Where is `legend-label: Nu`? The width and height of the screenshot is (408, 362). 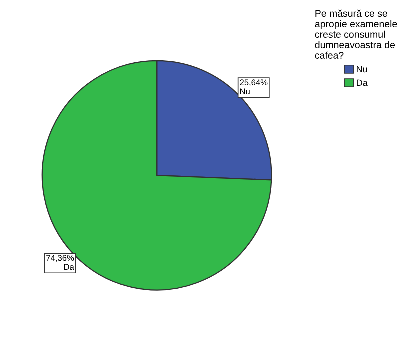 legend-label: Nu is located at coordinates (362, 69).